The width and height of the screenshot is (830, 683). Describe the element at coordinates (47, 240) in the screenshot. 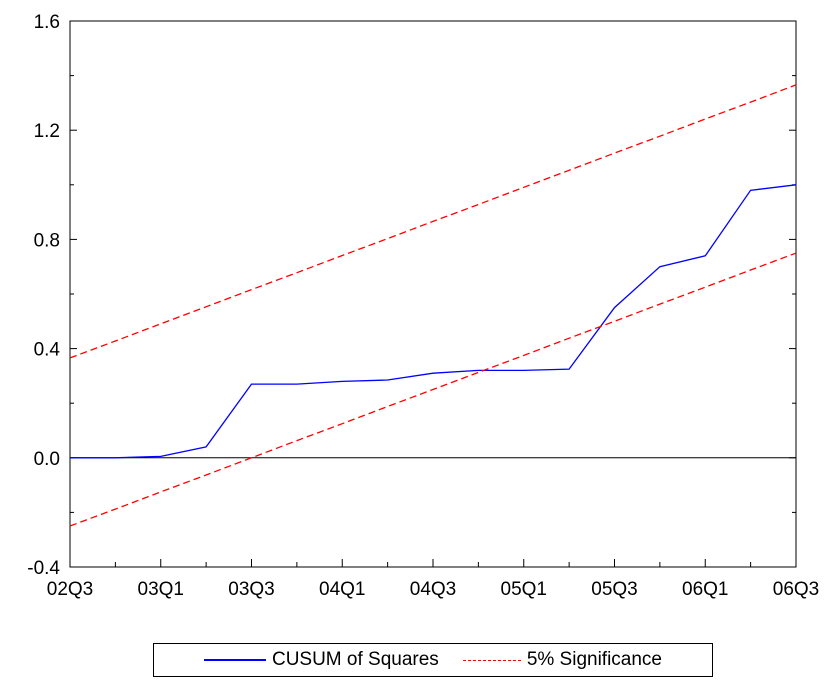

I see `y-tick-label: 0.8` at that location.